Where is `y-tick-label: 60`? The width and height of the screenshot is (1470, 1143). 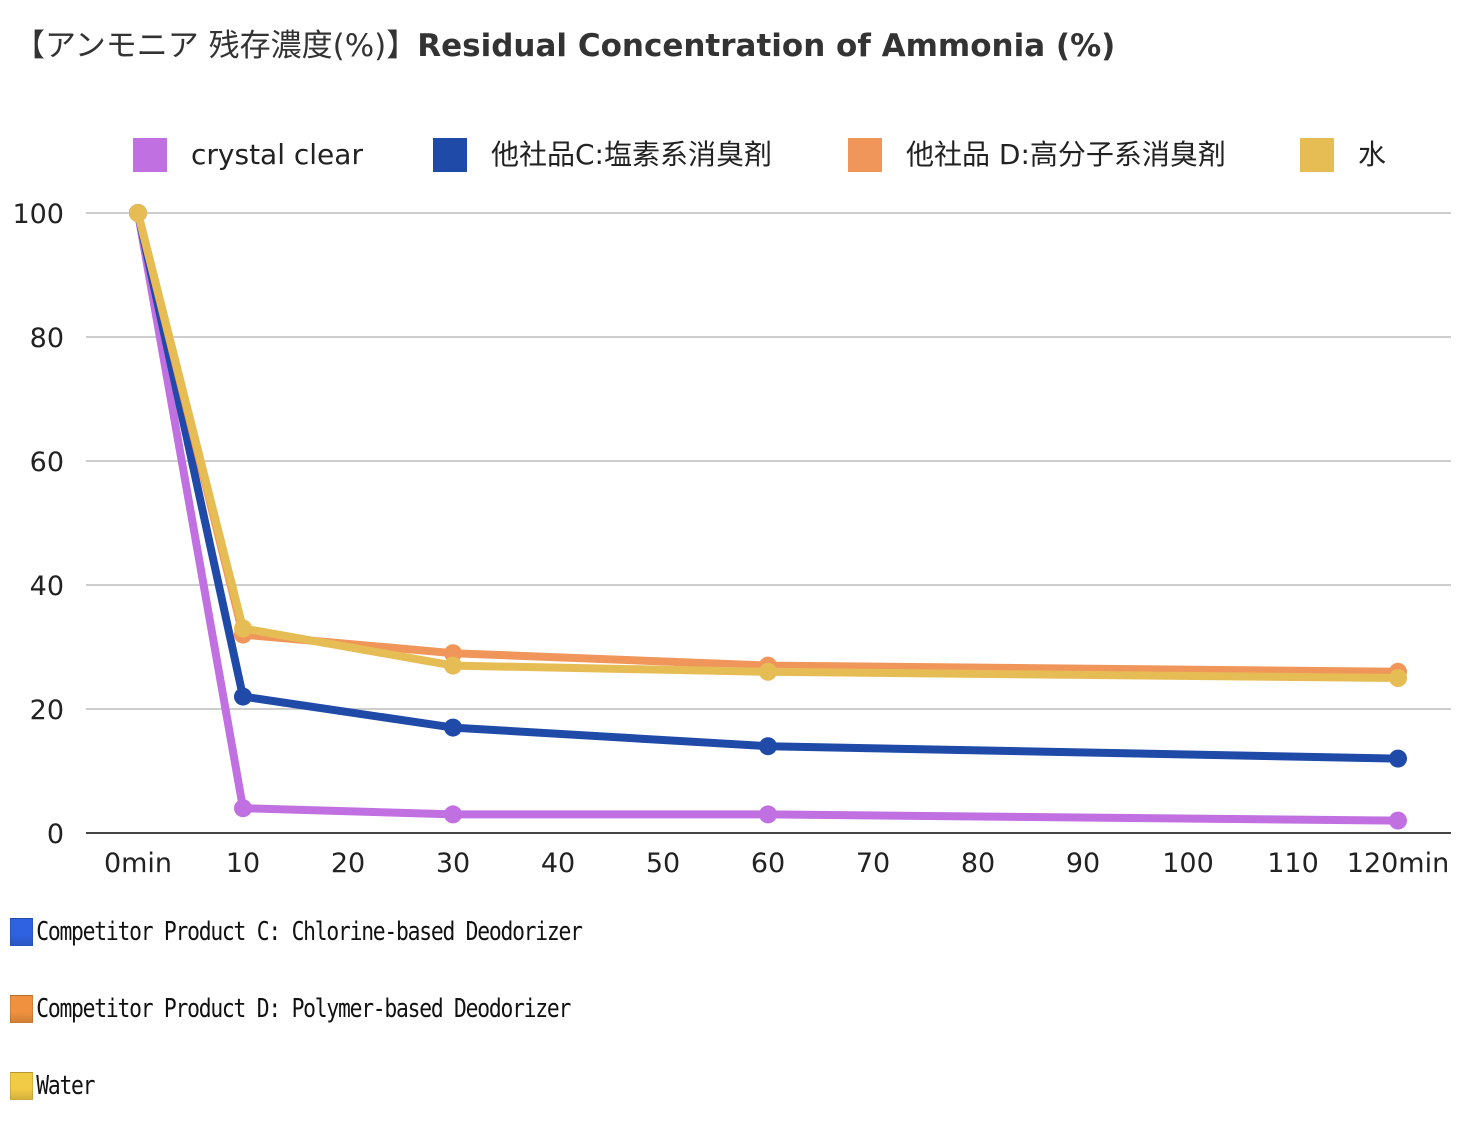
y-tick-label: 60 is located at coordinates (47, 462).